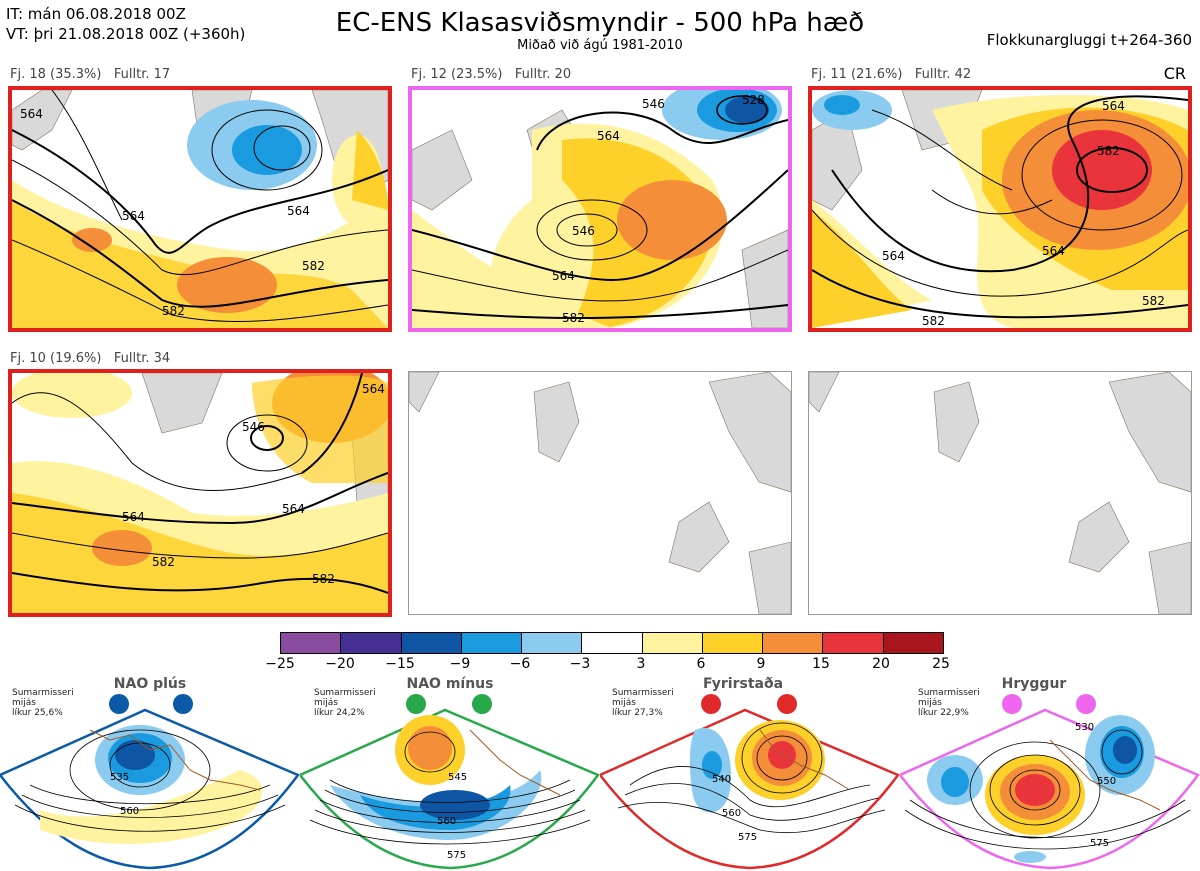 This screenshot has width=1200, height=871. What do you see at coordinates (1084, 727) in the screenshot?
I see `contour-label: 530` at bounding box center [1084, 727].